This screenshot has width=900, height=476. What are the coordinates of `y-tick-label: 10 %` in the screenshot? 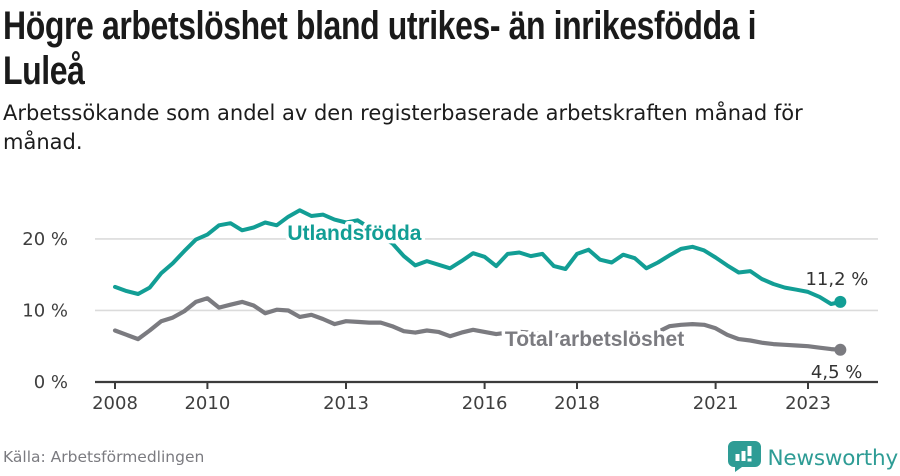 It's located at (45, 310).